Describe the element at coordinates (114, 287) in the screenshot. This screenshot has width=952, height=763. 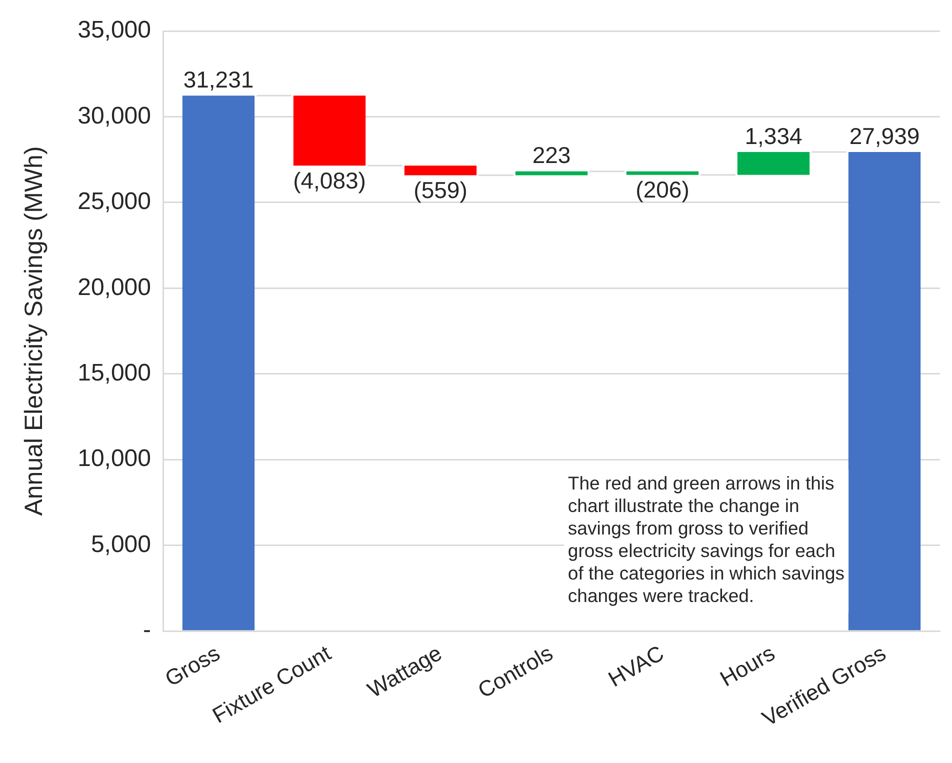
I see `y-tick-label: 20,000` at that location.